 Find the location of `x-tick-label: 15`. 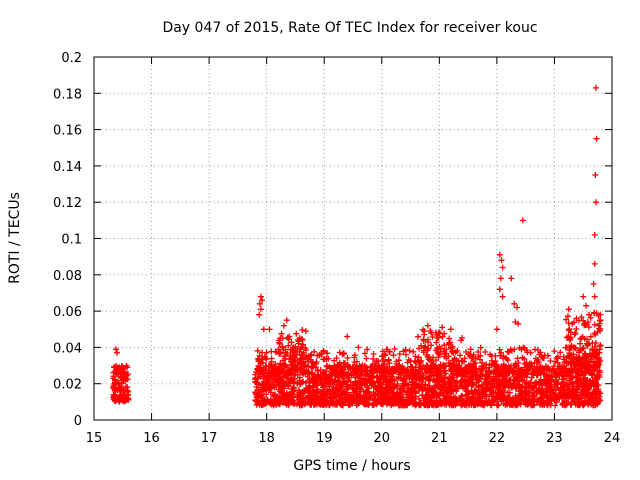

x-tick-label: 15 is located at coordinates (94, 438).